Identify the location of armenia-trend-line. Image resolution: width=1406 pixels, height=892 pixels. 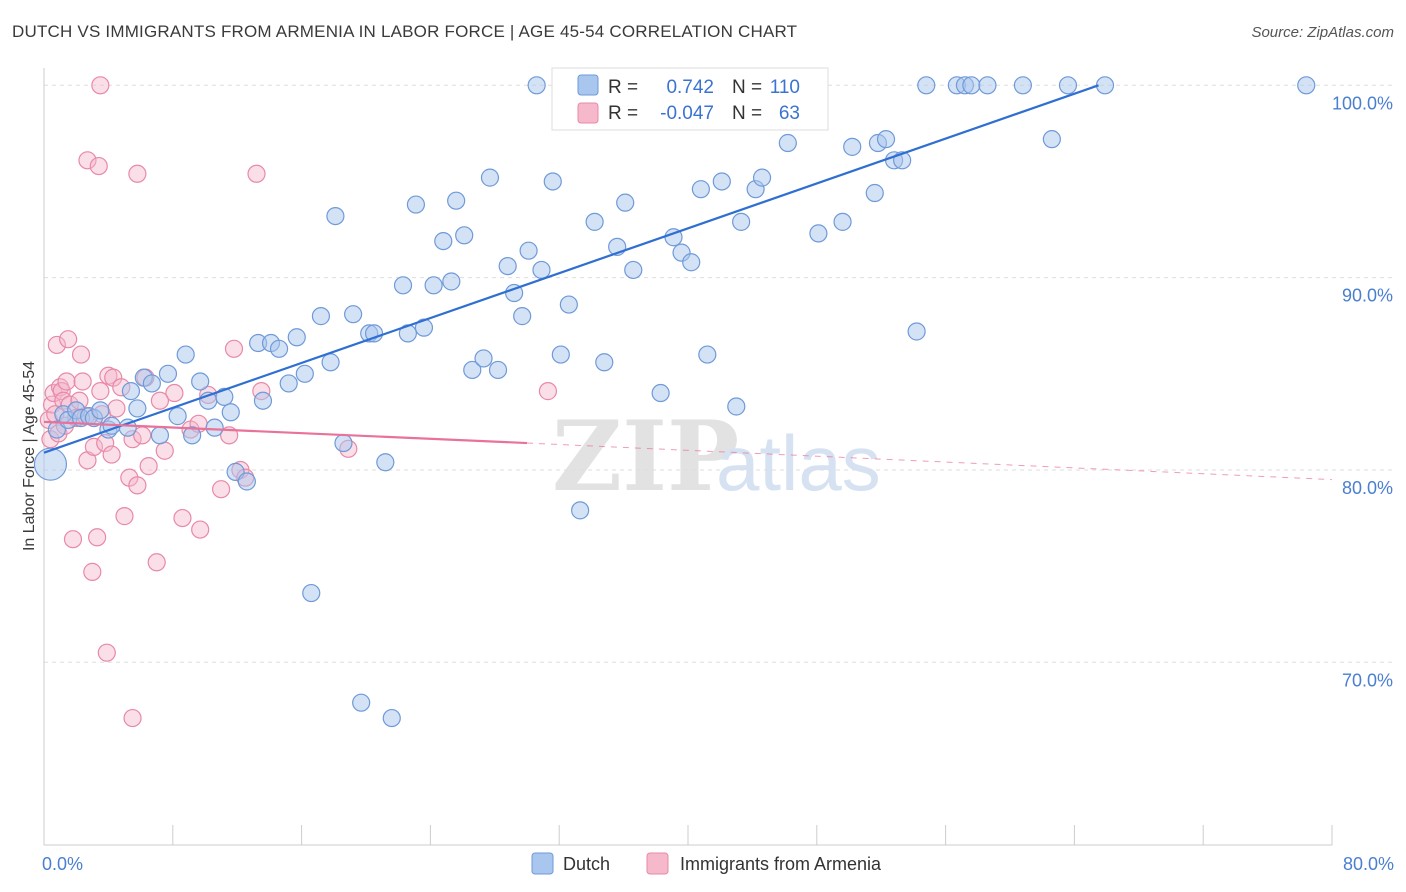
(285, 432).